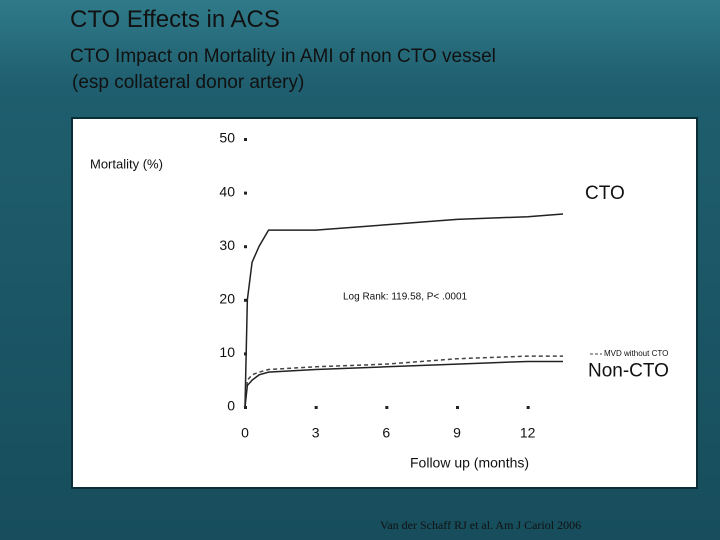 Image resolution: width=720 pixels, height=540 pixels. What do you see at coordinates (227, 352) in the screenshot?
I see `y-tick-label: 10` at bounding box center [227, 352].